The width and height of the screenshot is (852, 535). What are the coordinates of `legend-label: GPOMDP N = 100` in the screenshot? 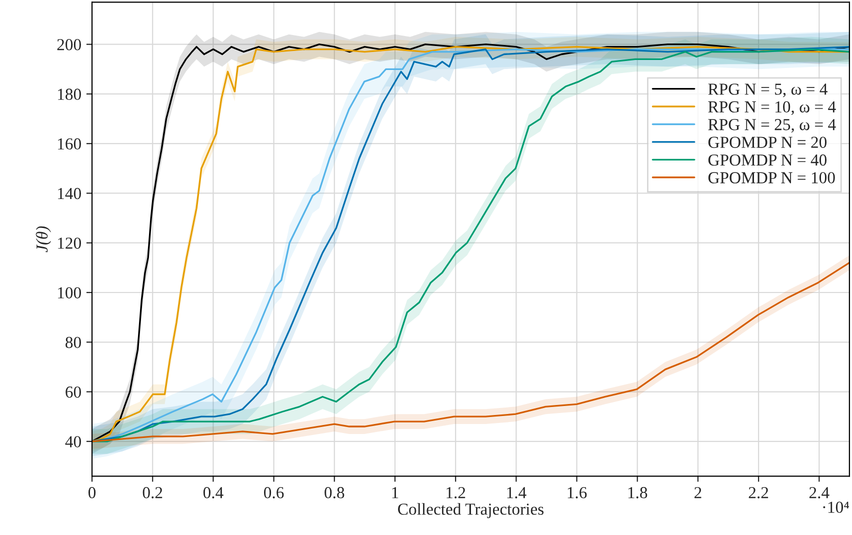 It's located at (771, 178).